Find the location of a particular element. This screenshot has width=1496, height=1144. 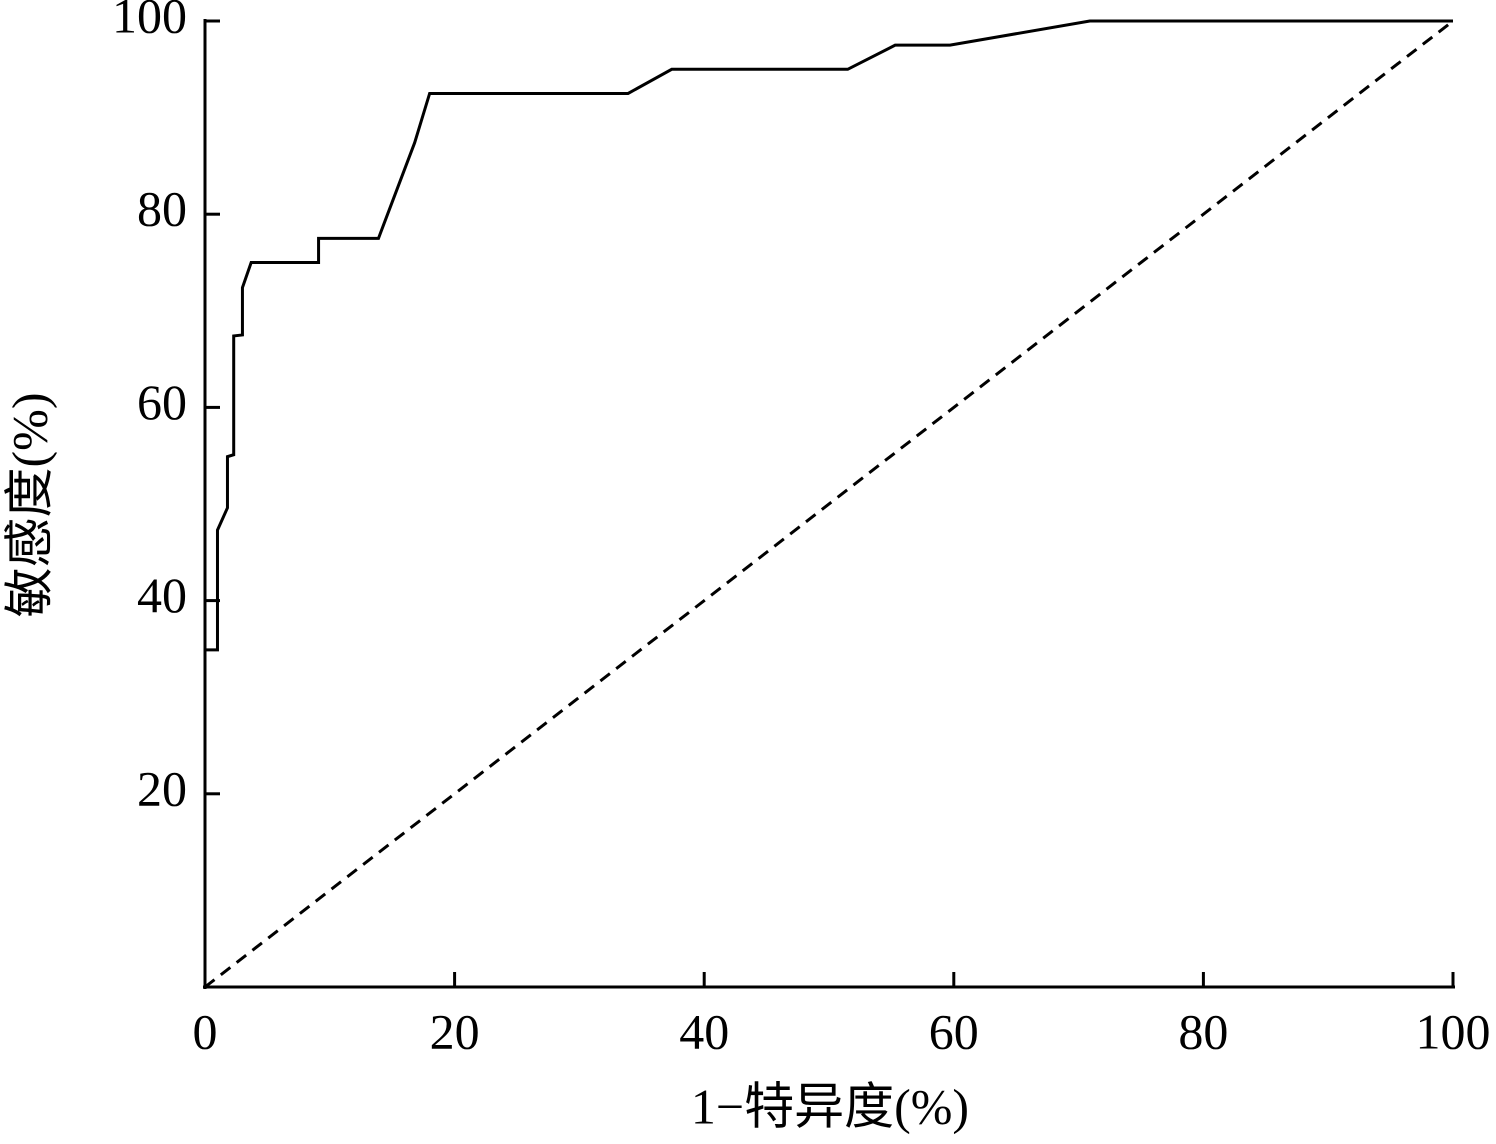

x-tick-label: 20 is located at coordinates (455, 1031).